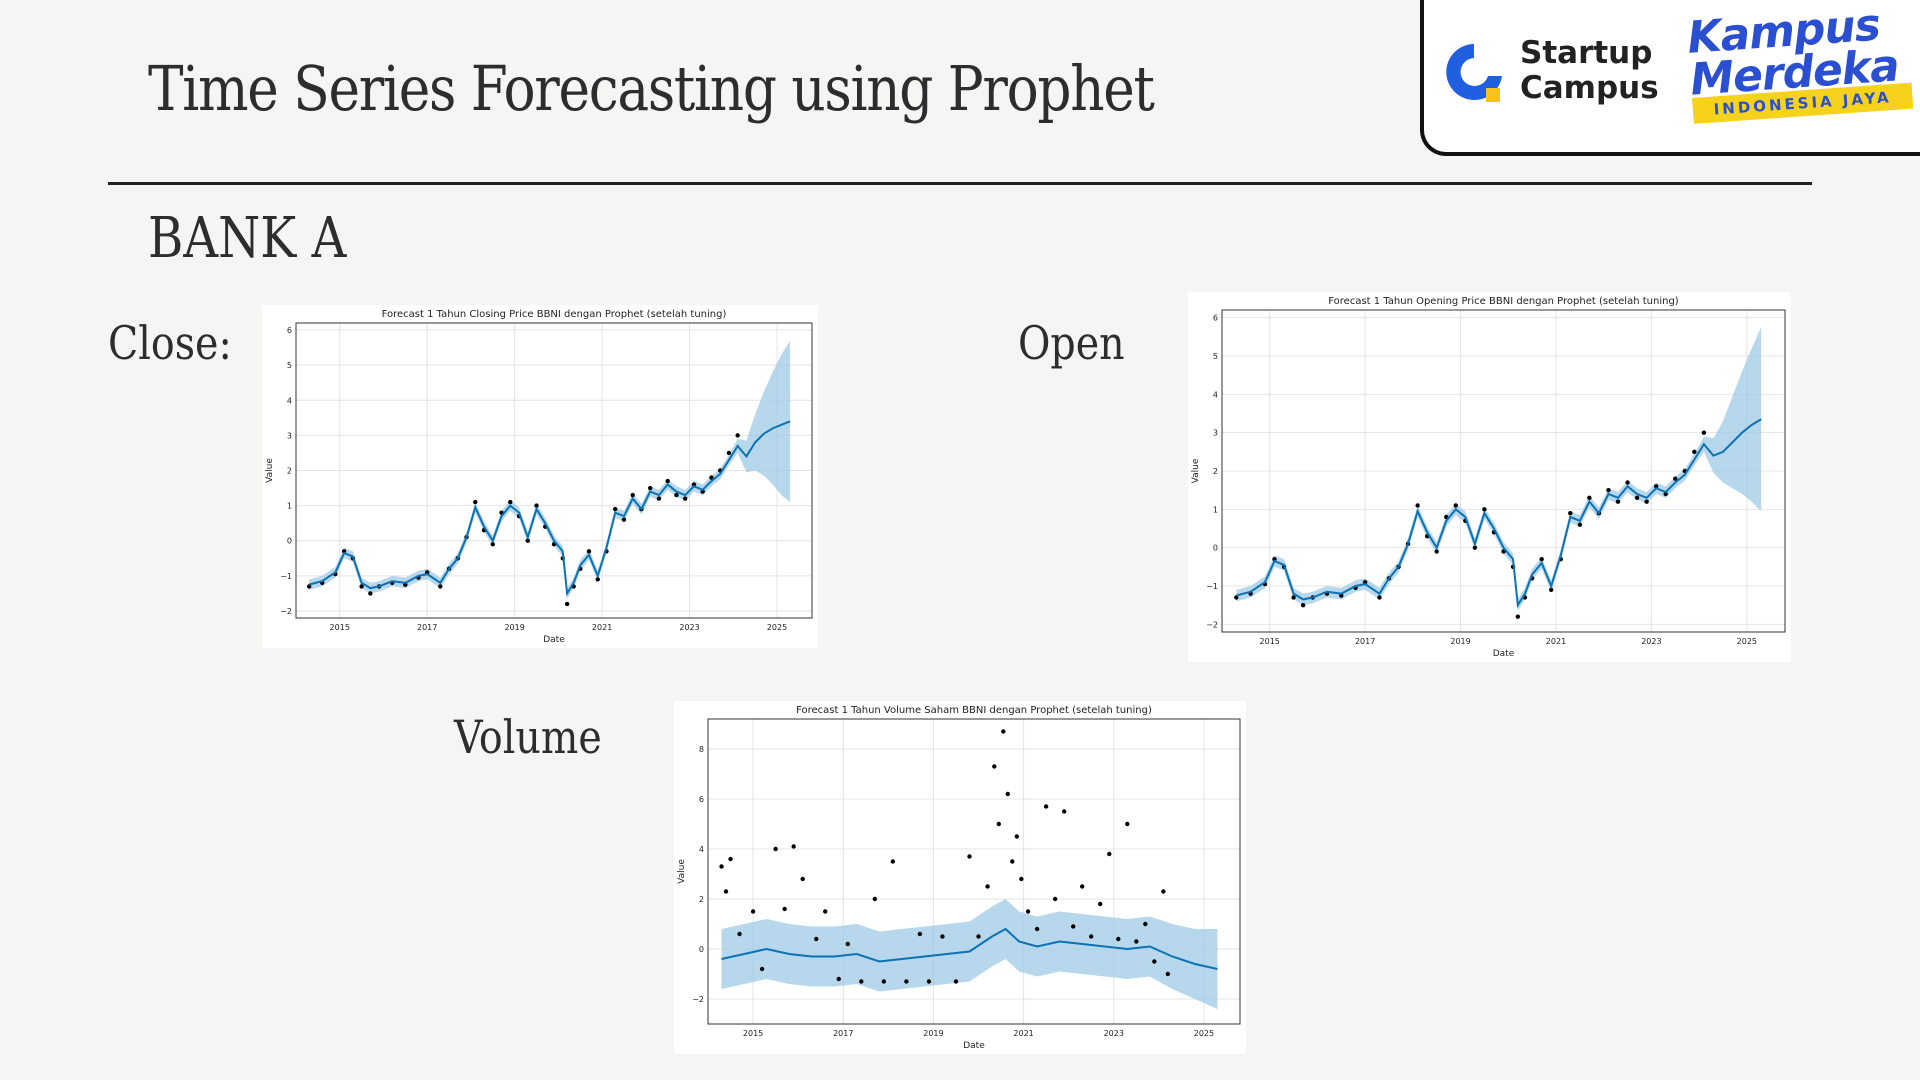 This screenshot has height=1080, width=1920. Describe the element at coordinates (247, 238) in the screenshot. I see `section-heading: BANK A` at that location.